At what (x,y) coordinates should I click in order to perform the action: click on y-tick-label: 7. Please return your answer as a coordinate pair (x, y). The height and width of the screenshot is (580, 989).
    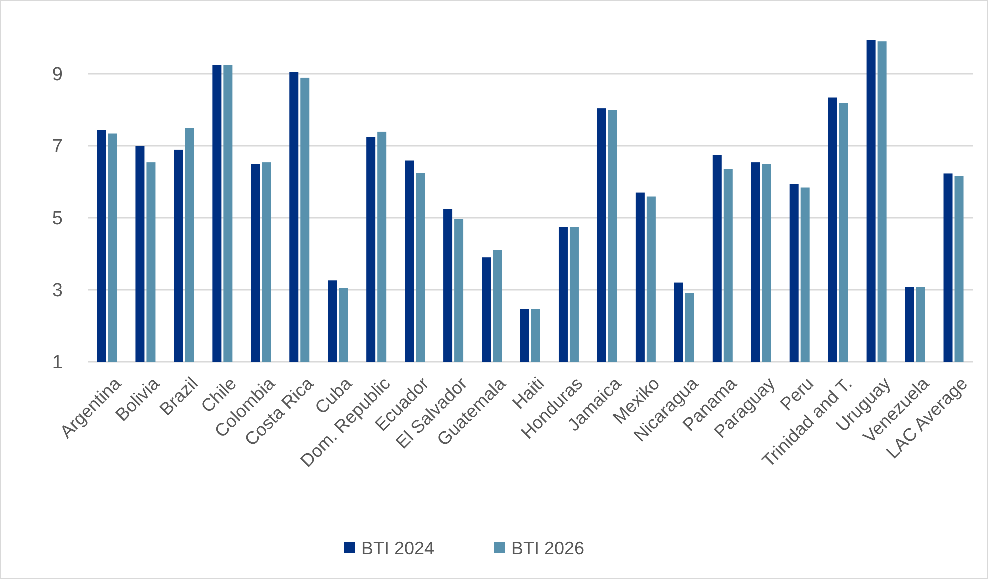
    Looking at the image, I should click on (57, 147).